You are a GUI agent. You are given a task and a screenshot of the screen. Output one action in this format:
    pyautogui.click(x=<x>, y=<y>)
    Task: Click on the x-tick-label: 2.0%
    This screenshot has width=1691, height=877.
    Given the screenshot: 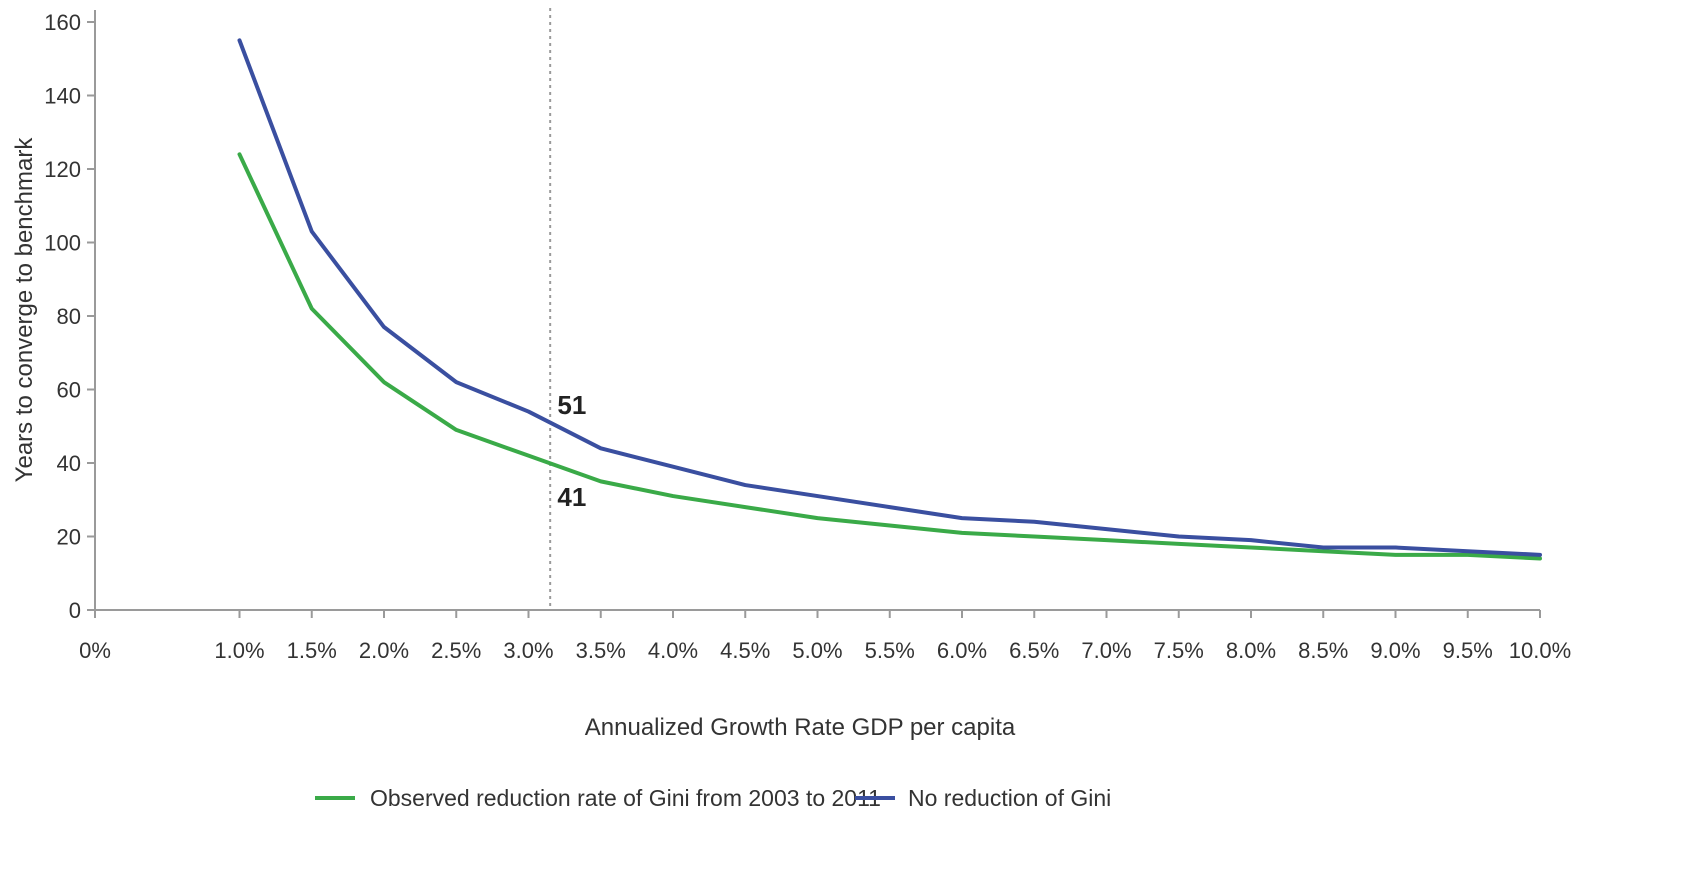 What is the action you would take?
    pyautogui.click(x=384, y=650)
    